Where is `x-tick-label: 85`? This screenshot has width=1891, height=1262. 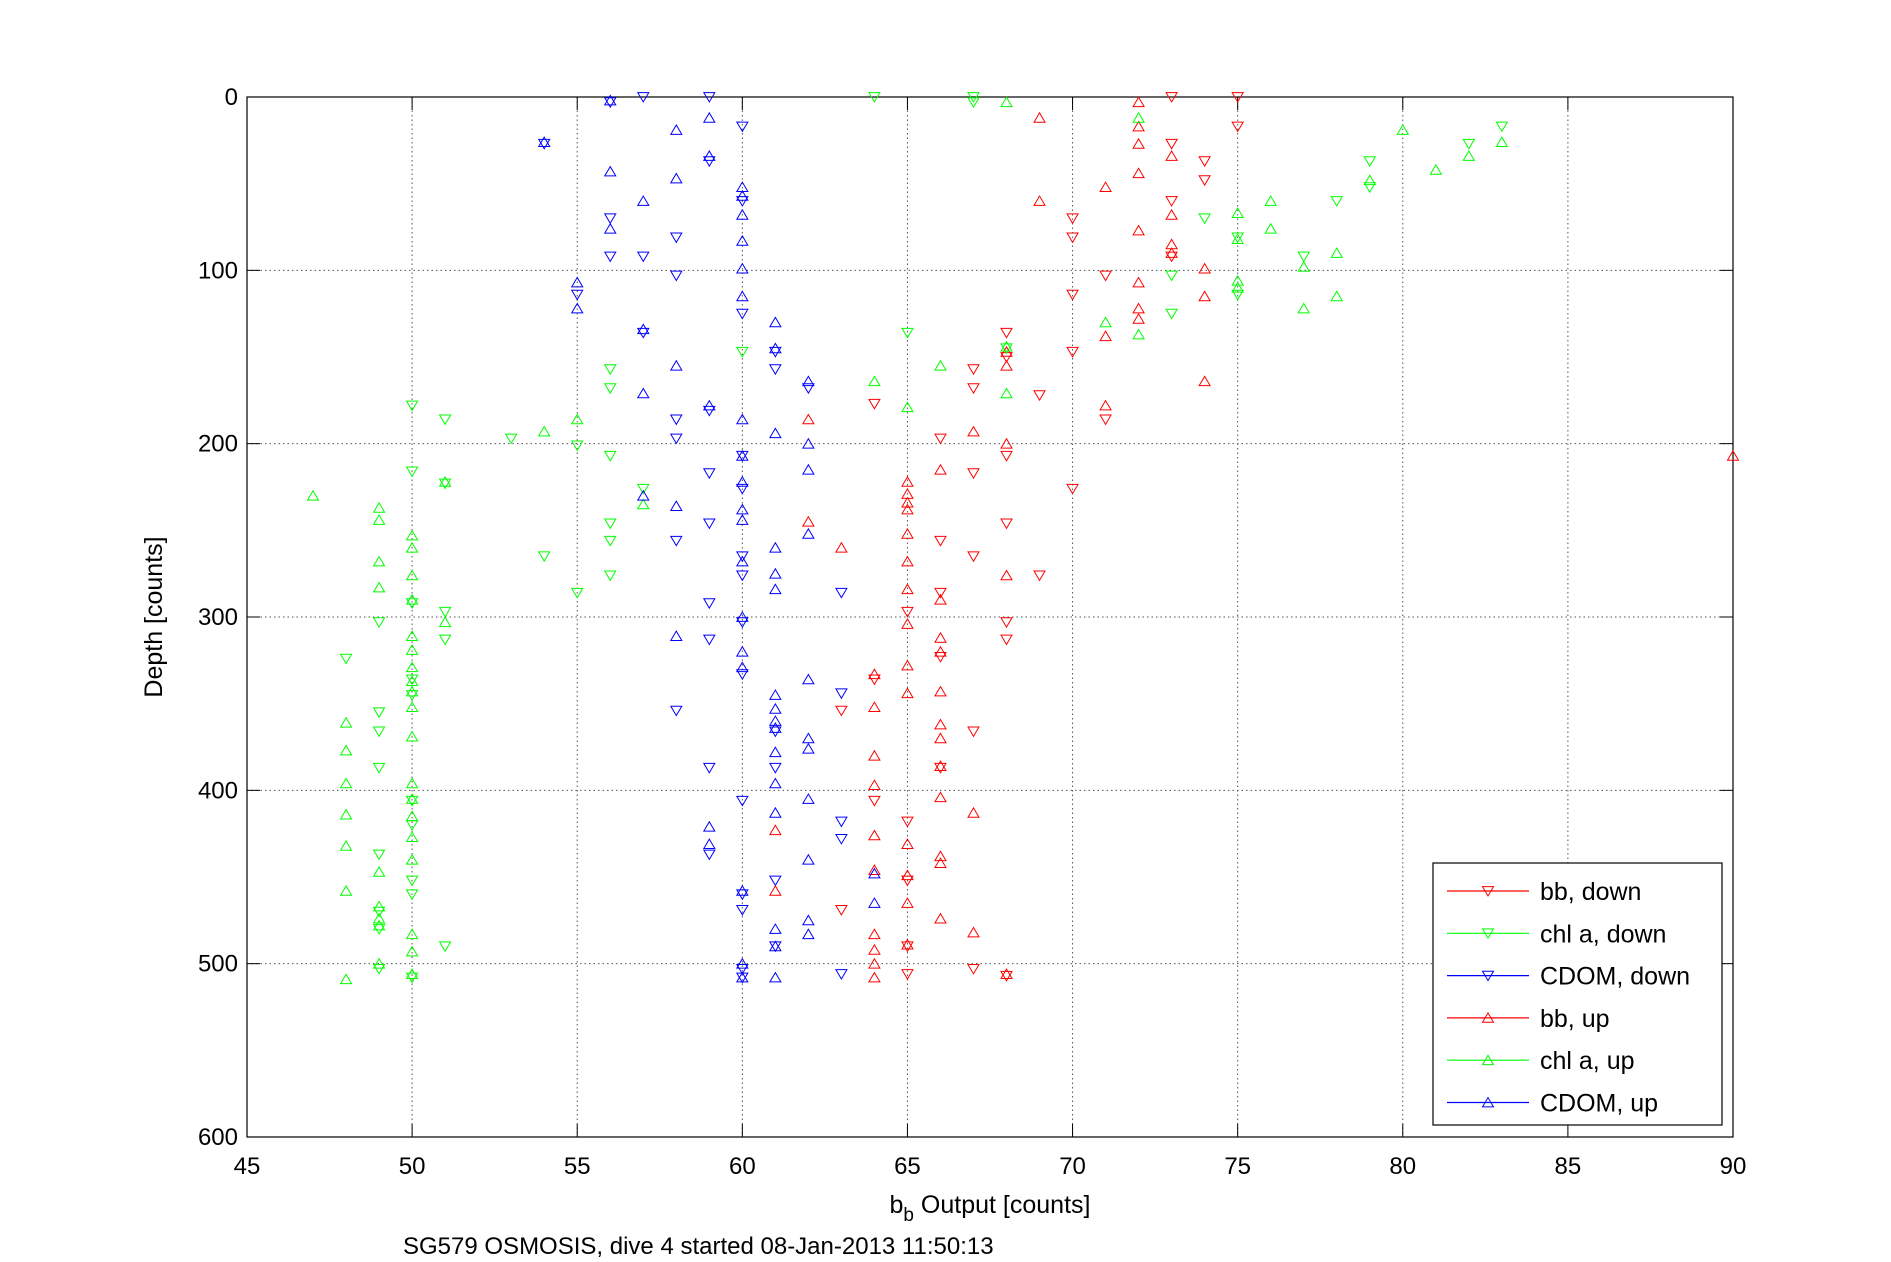 x-tick-label: 85 is located at coordinates (1568, 1166).